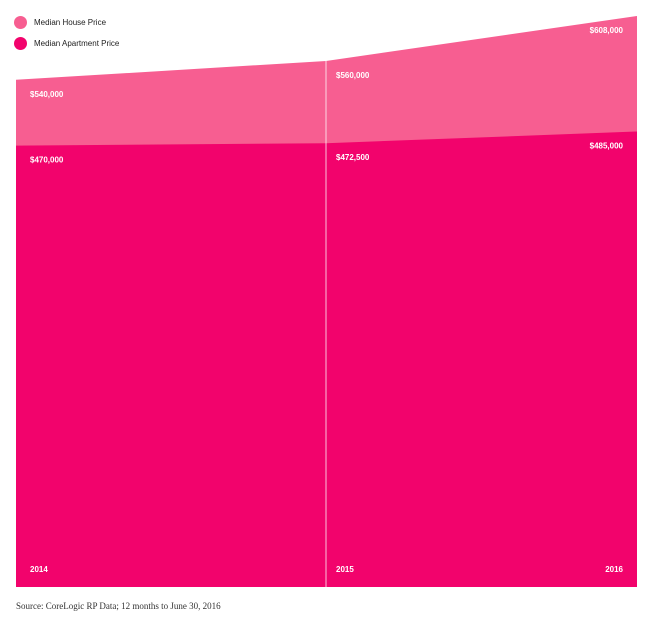 This screenshot has height=623, width=650. Describe the element at coordinates (20, 22) in the screenshot. I see `legend-swatch-house` at that location.